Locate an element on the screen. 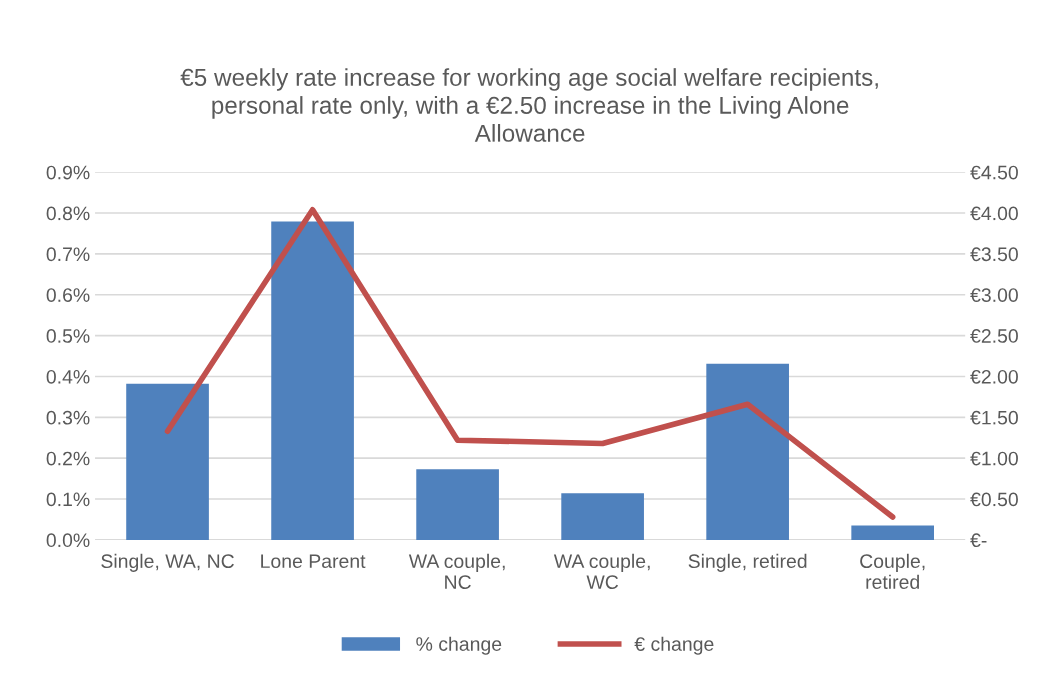 Image resolution: width=1056 pixels, height=686 pixels. y2-tick-label: €1.50 is located at coordinates (994, 417).